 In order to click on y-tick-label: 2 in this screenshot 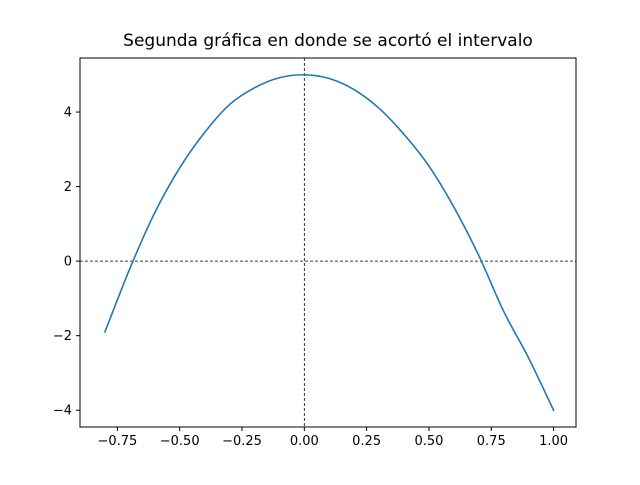, I will do `click(68, 187)`.